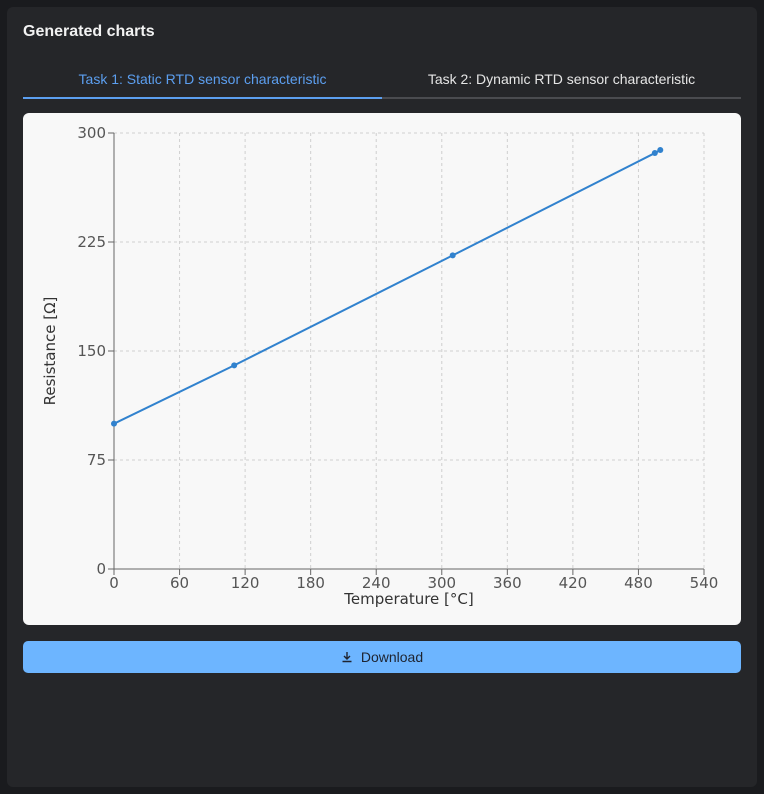 This screenshot has height=794, width=764. Describe the element at coordinates (91, 351) in the screenshot. I see `y-tick-label: 150` at that location.